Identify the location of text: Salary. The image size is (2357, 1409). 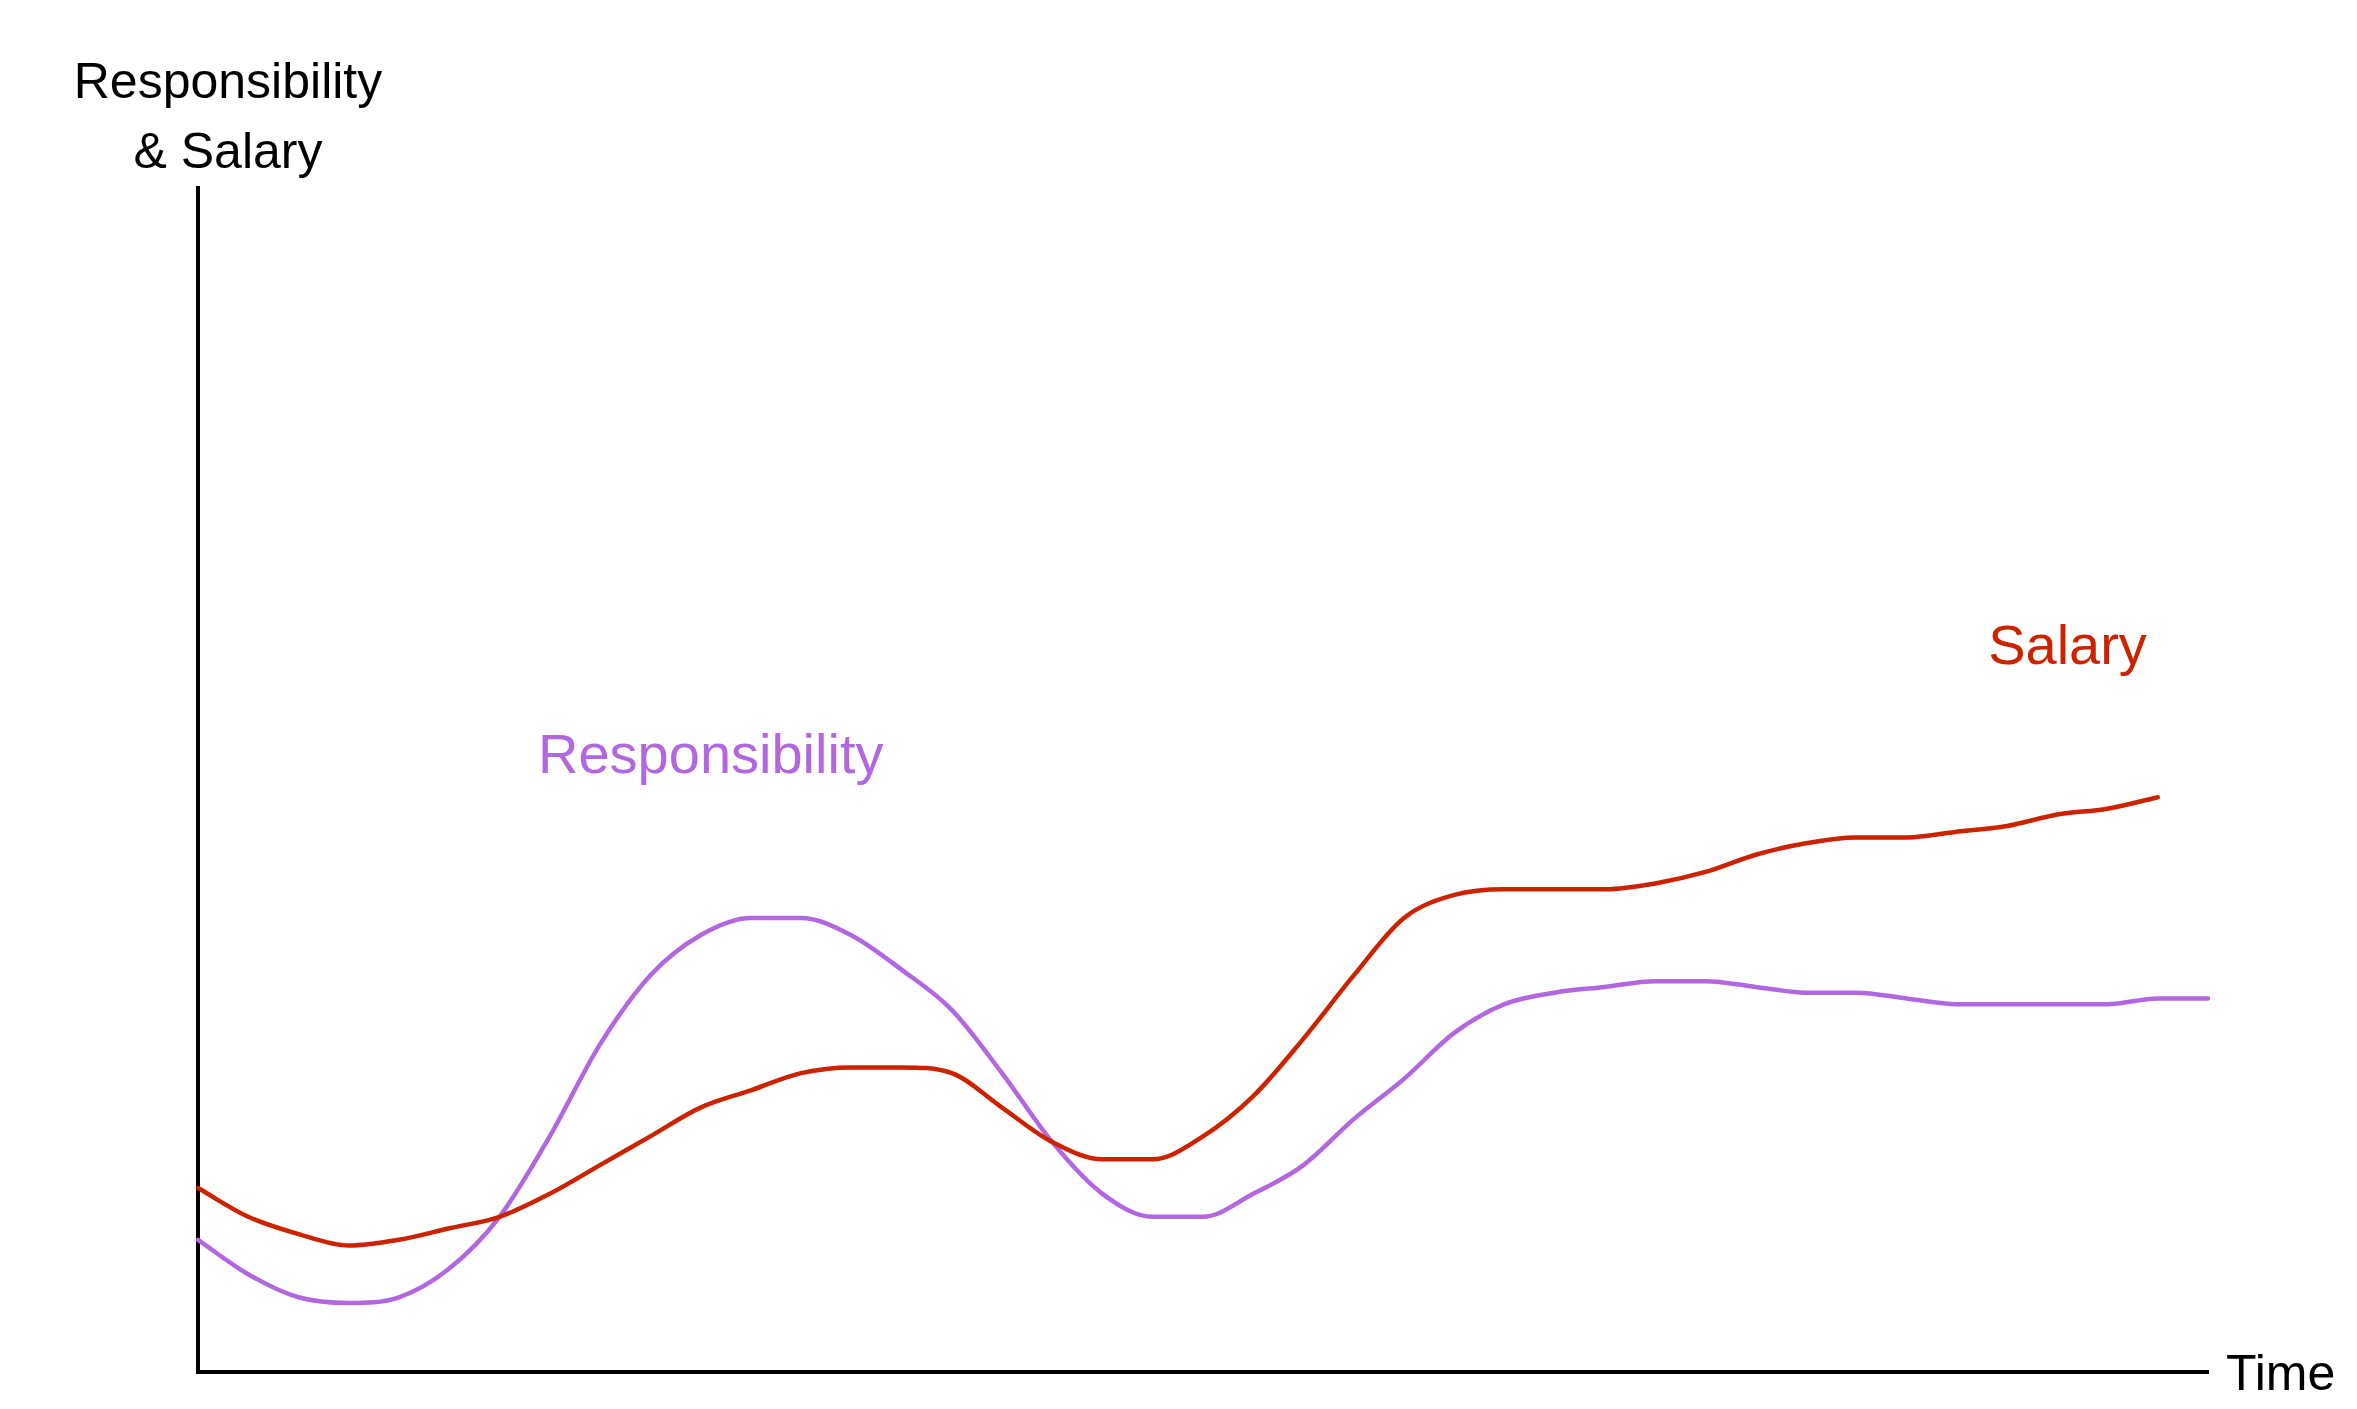
(2067, 644).